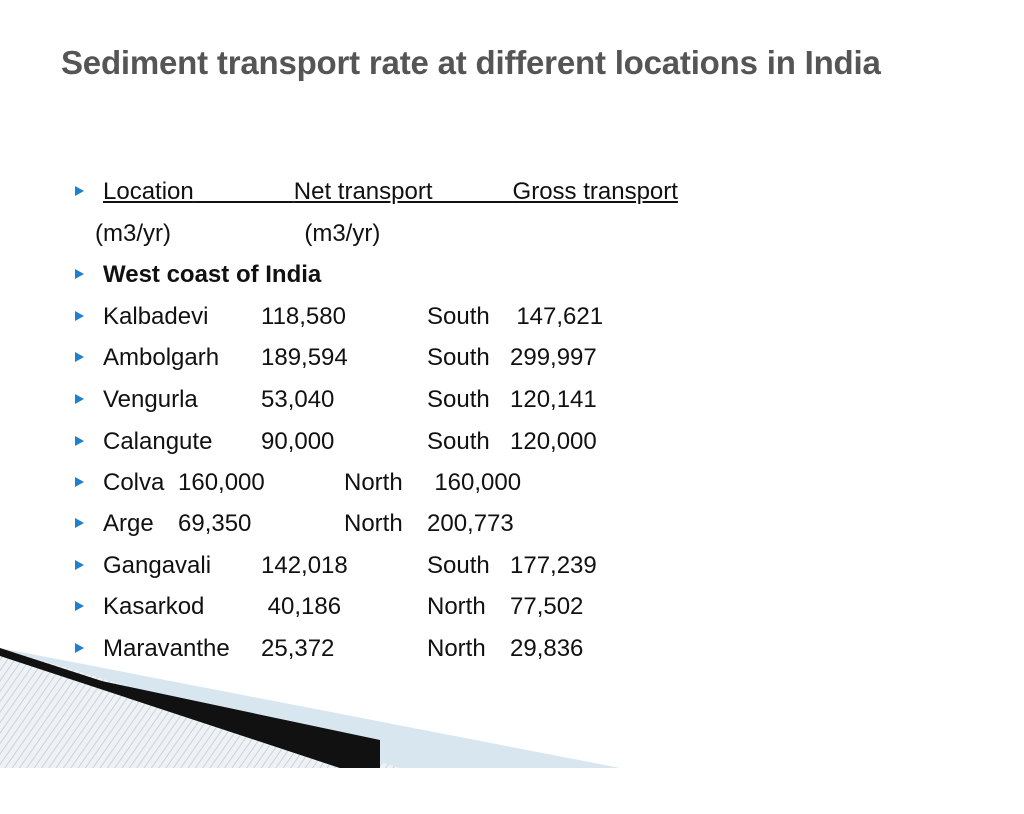  What do you see at coordinates (343, 649) in the screenshot?
I see `table-row: Maravanthe 25,372 North 29,836` at bounding box center [343, 649].